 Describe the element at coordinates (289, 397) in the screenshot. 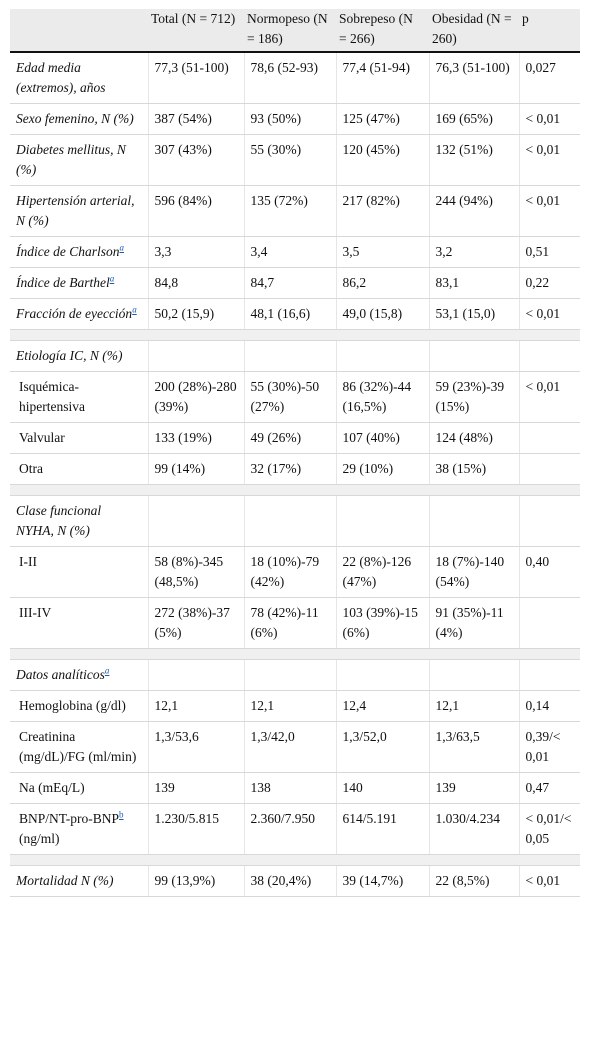

I see `cell-normopeso: 55 (30%)-50 (27%)` at that location.